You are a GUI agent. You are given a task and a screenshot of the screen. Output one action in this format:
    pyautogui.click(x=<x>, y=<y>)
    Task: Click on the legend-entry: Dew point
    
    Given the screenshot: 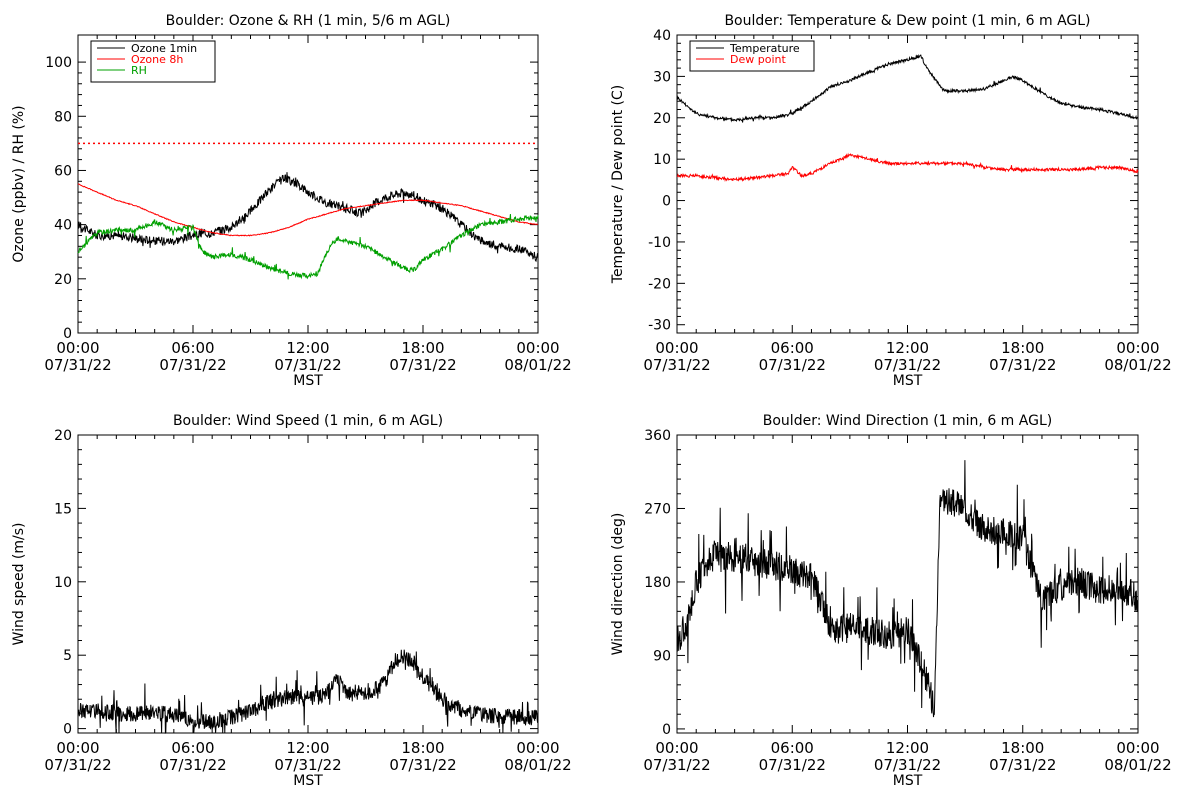 What is the action you would take?
    pyautogui.click(x=758, y=59)
    